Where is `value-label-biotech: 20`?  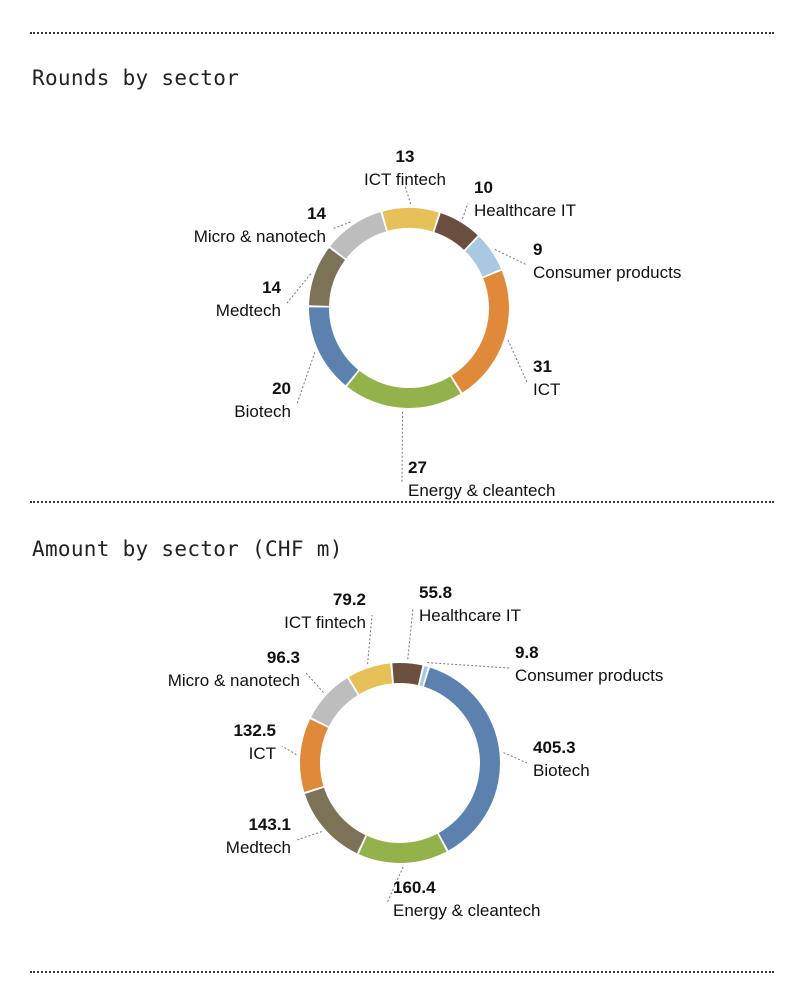 value-label-biotech: 20 is located at coordinates (281, 388).